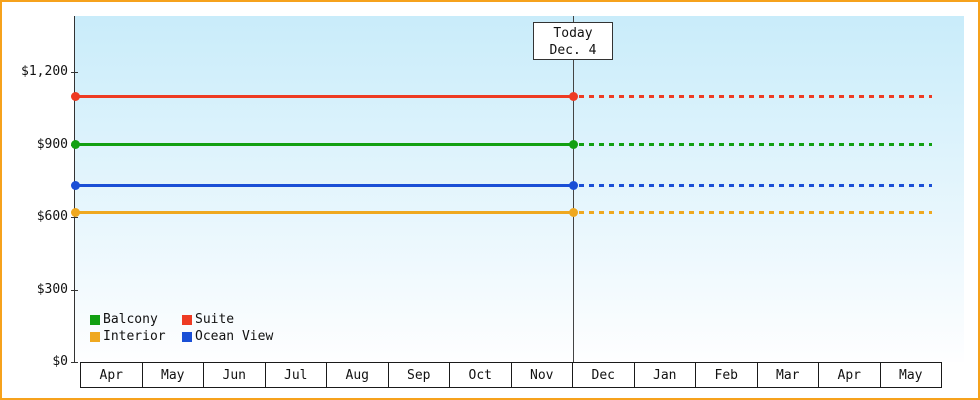 The width and height of the screenshot is (980, 400). I want to click on series-projection-interior, so click(755, 212).